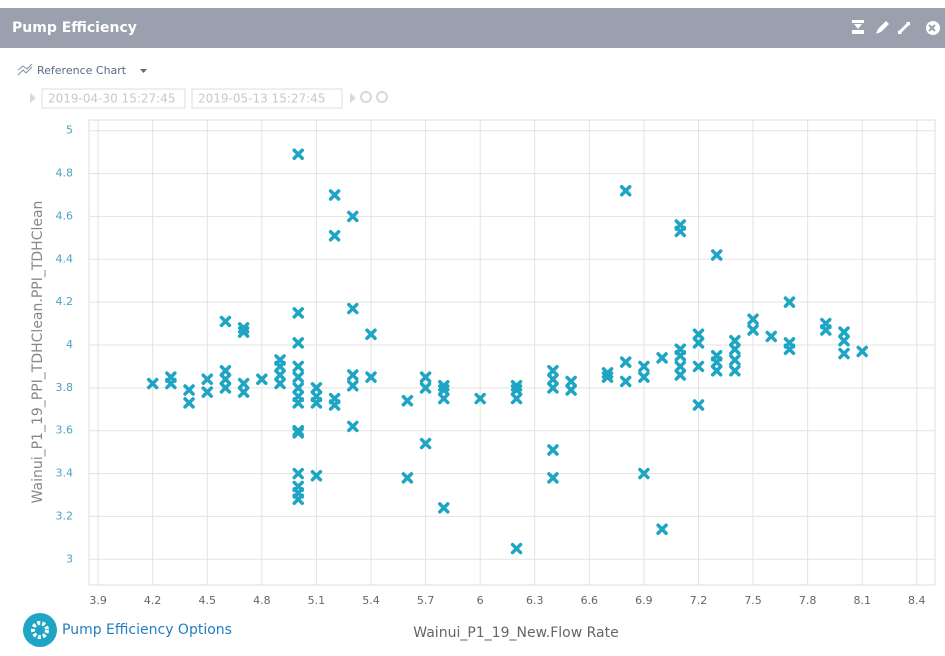 Image resolution: width=945 pixels, height=656 pixels. Describe the element at coordinates (480, 600) in the screenshot. I see `x-tick-label: 6` at that location.